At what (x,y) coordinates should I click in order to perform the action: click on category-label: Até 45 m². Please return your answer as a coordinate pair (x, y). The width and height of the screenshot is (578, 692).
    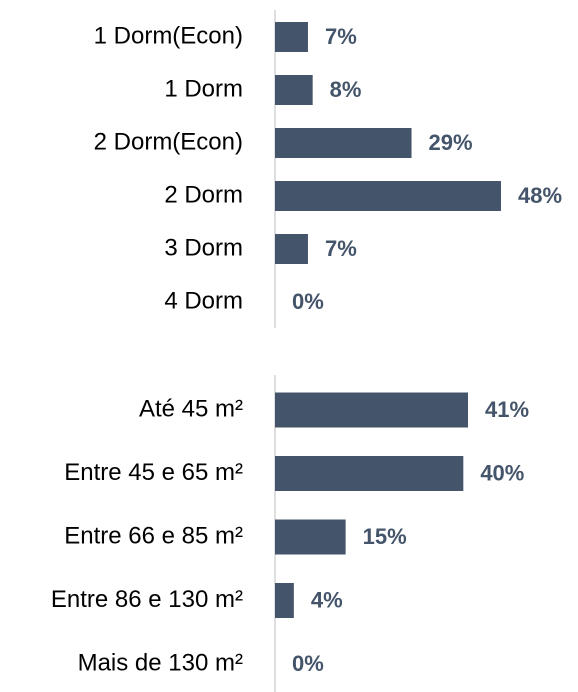
    Looking at the image, I should click on (191, 408).